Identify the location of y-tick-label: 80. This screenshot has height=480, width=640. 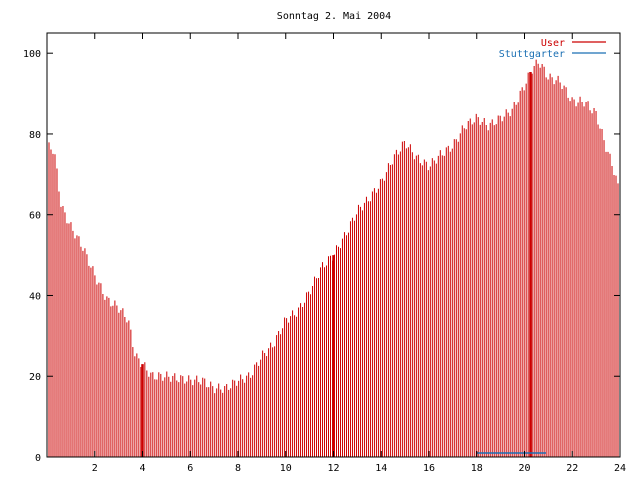
(35, 135).